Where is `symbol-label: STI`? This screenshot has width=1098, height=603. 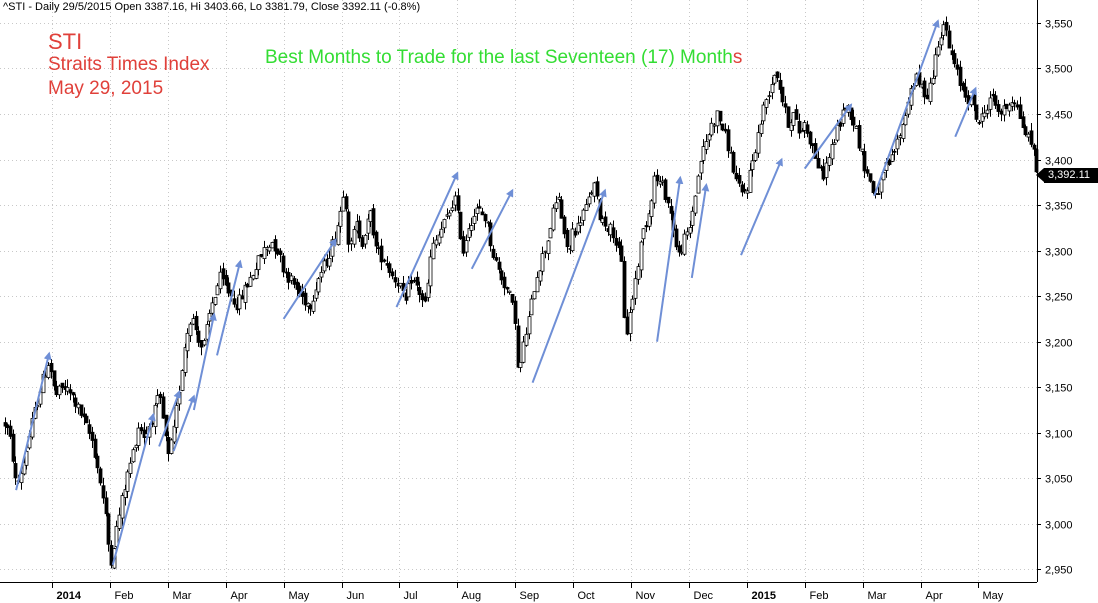 symbol-label: STI is located at coordinates (65, 41).